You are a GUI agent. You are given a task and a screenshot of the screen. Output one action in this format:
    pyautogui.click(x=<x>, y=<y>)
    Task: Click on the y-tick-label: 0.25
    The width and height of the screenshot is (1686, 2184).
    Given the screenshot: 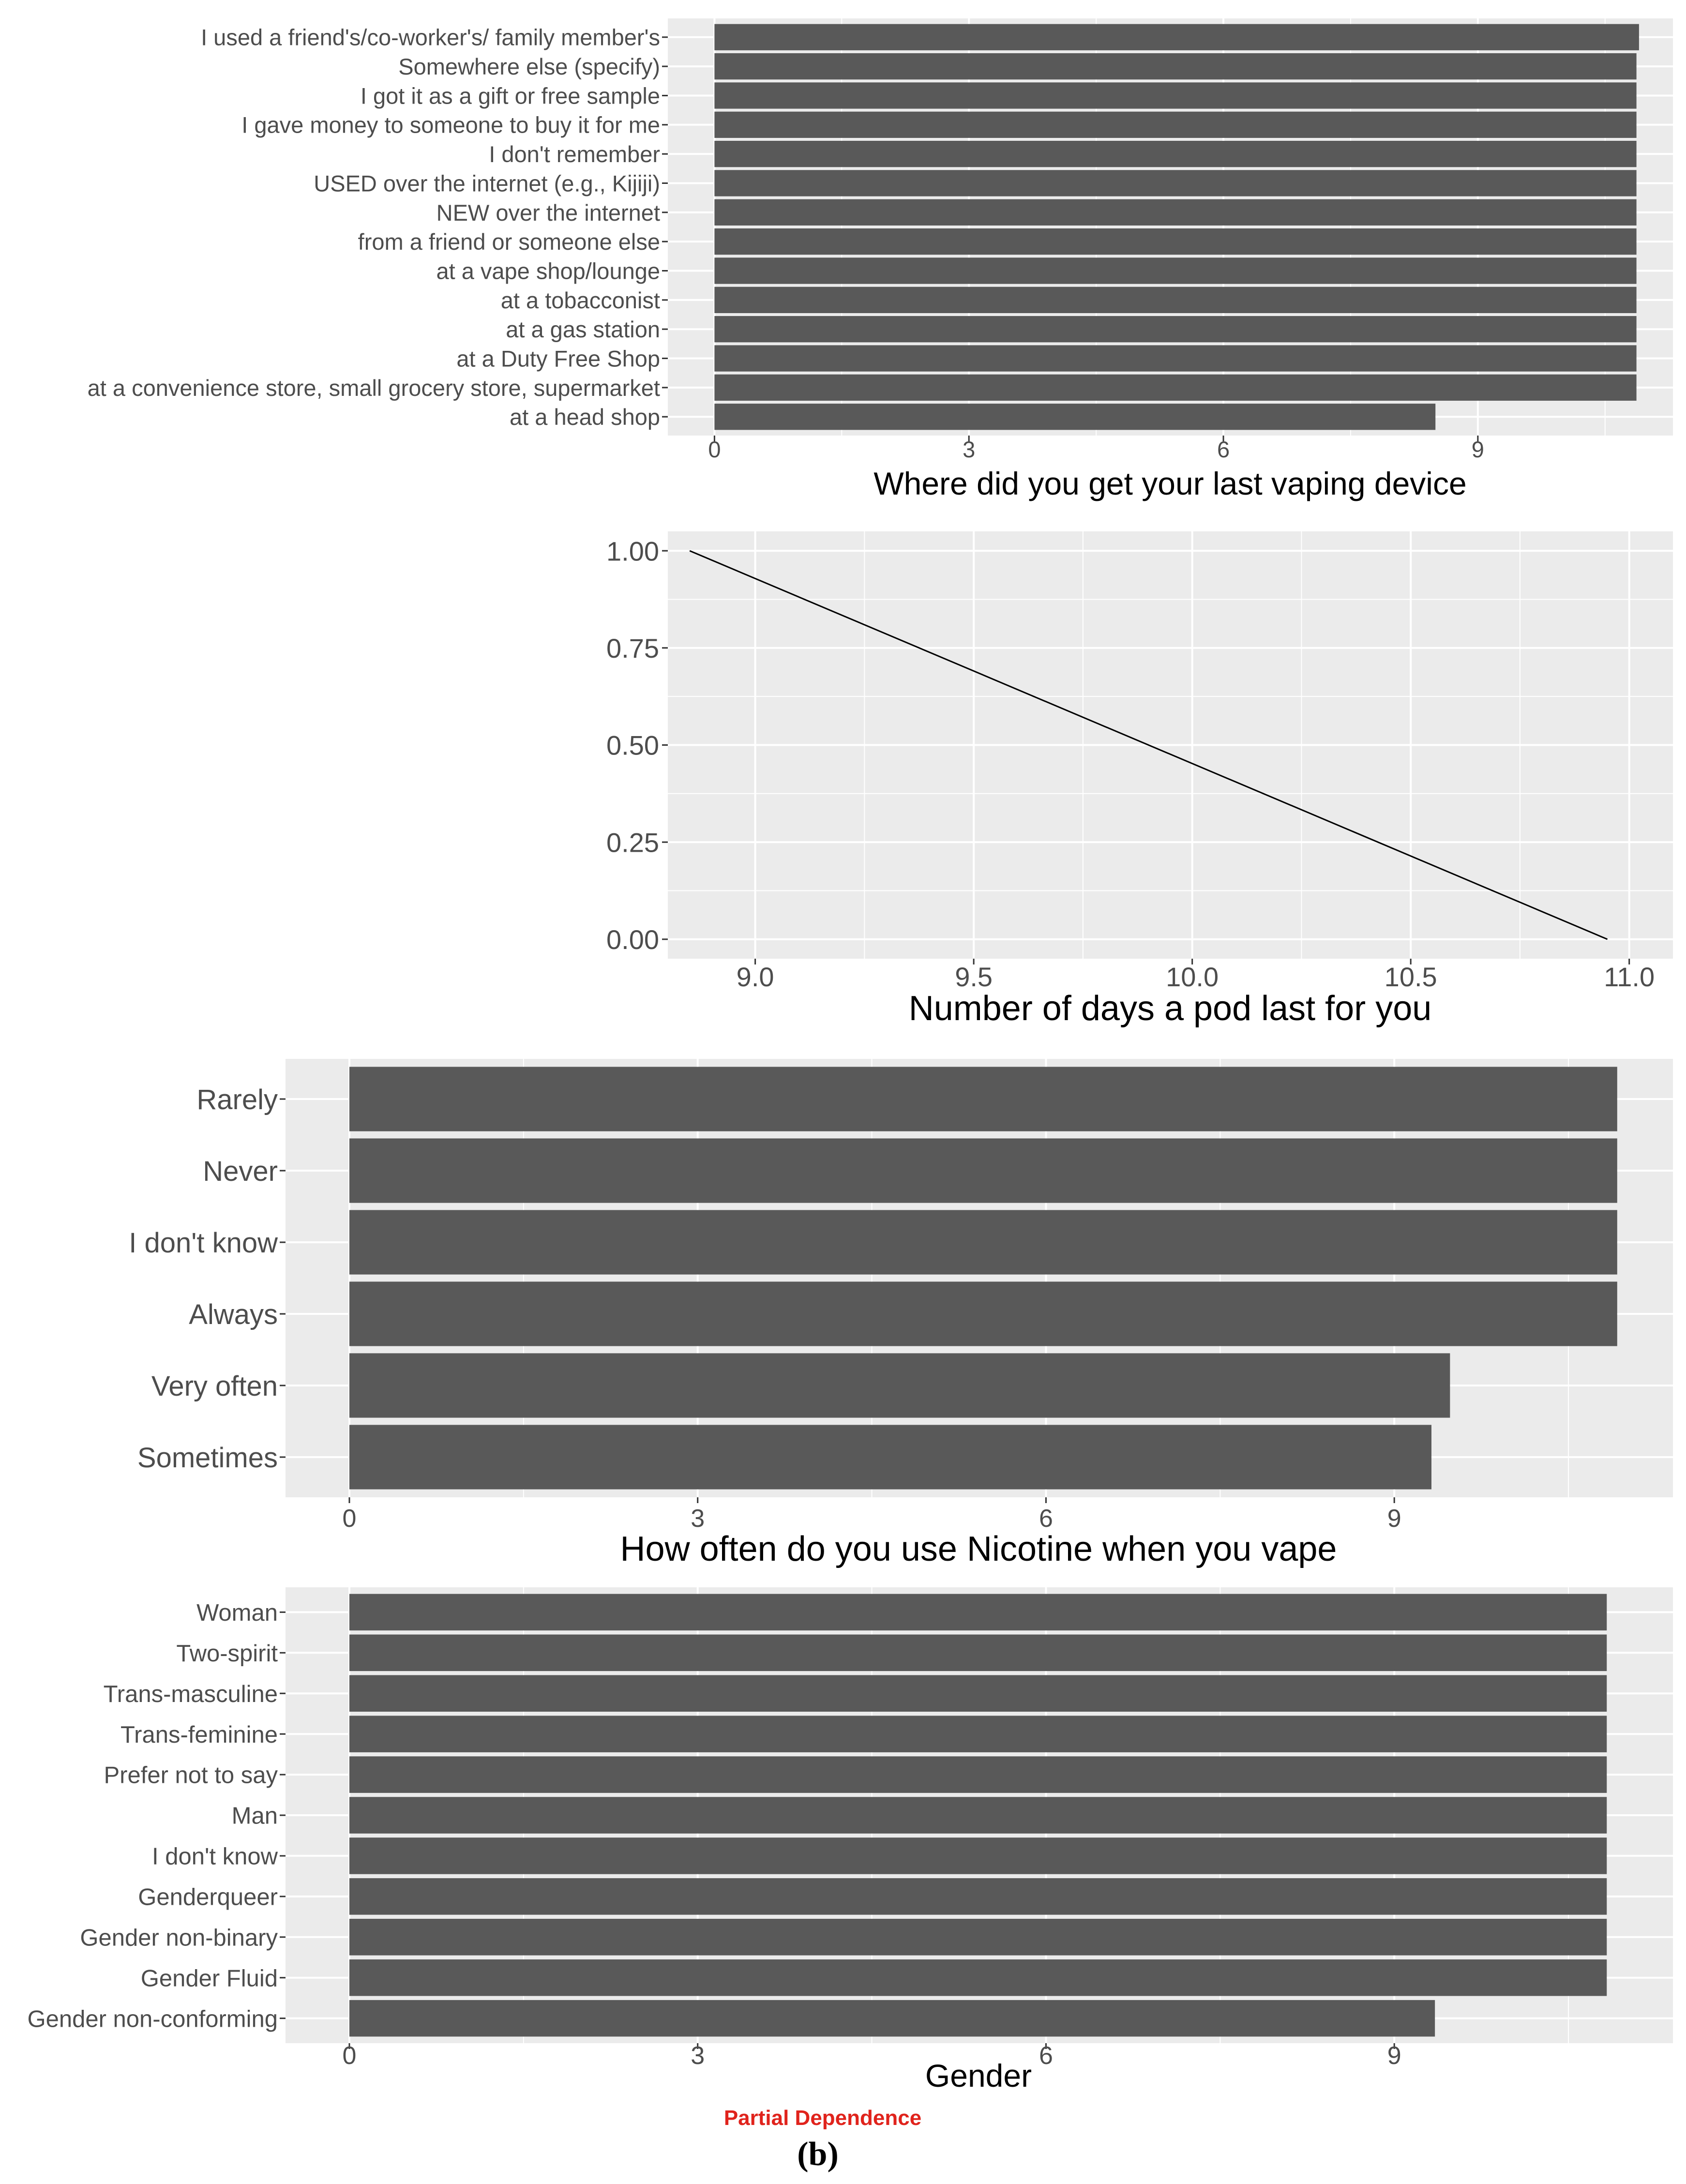 What is the action you would take?
    pyautogui.click(x=632, y=843)
    